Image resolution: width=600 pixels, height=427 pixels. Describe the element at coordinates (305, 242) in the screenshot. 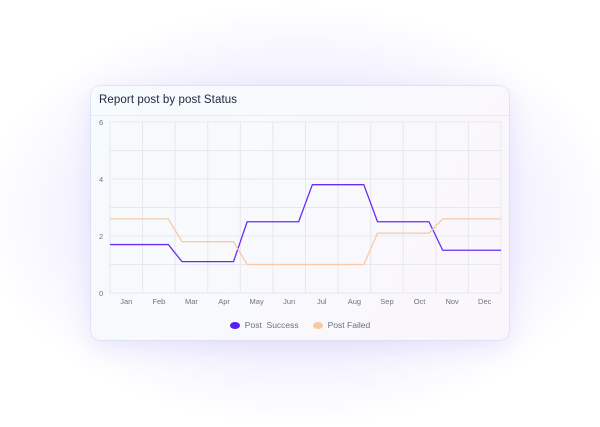

I see `series-line-failed` at that location.